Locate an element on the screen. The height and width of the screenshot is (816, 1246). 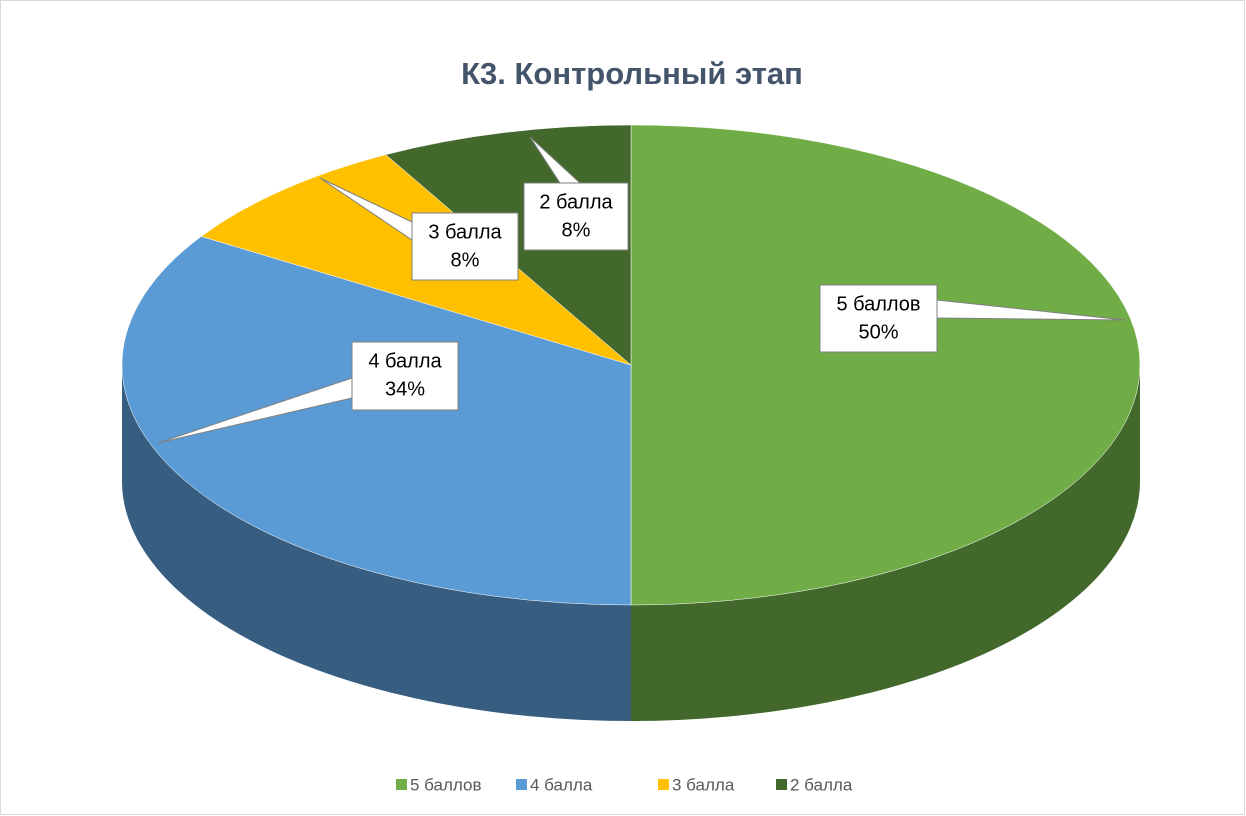
data-label: 4 балла 34% is located at coordinates (308, 392).